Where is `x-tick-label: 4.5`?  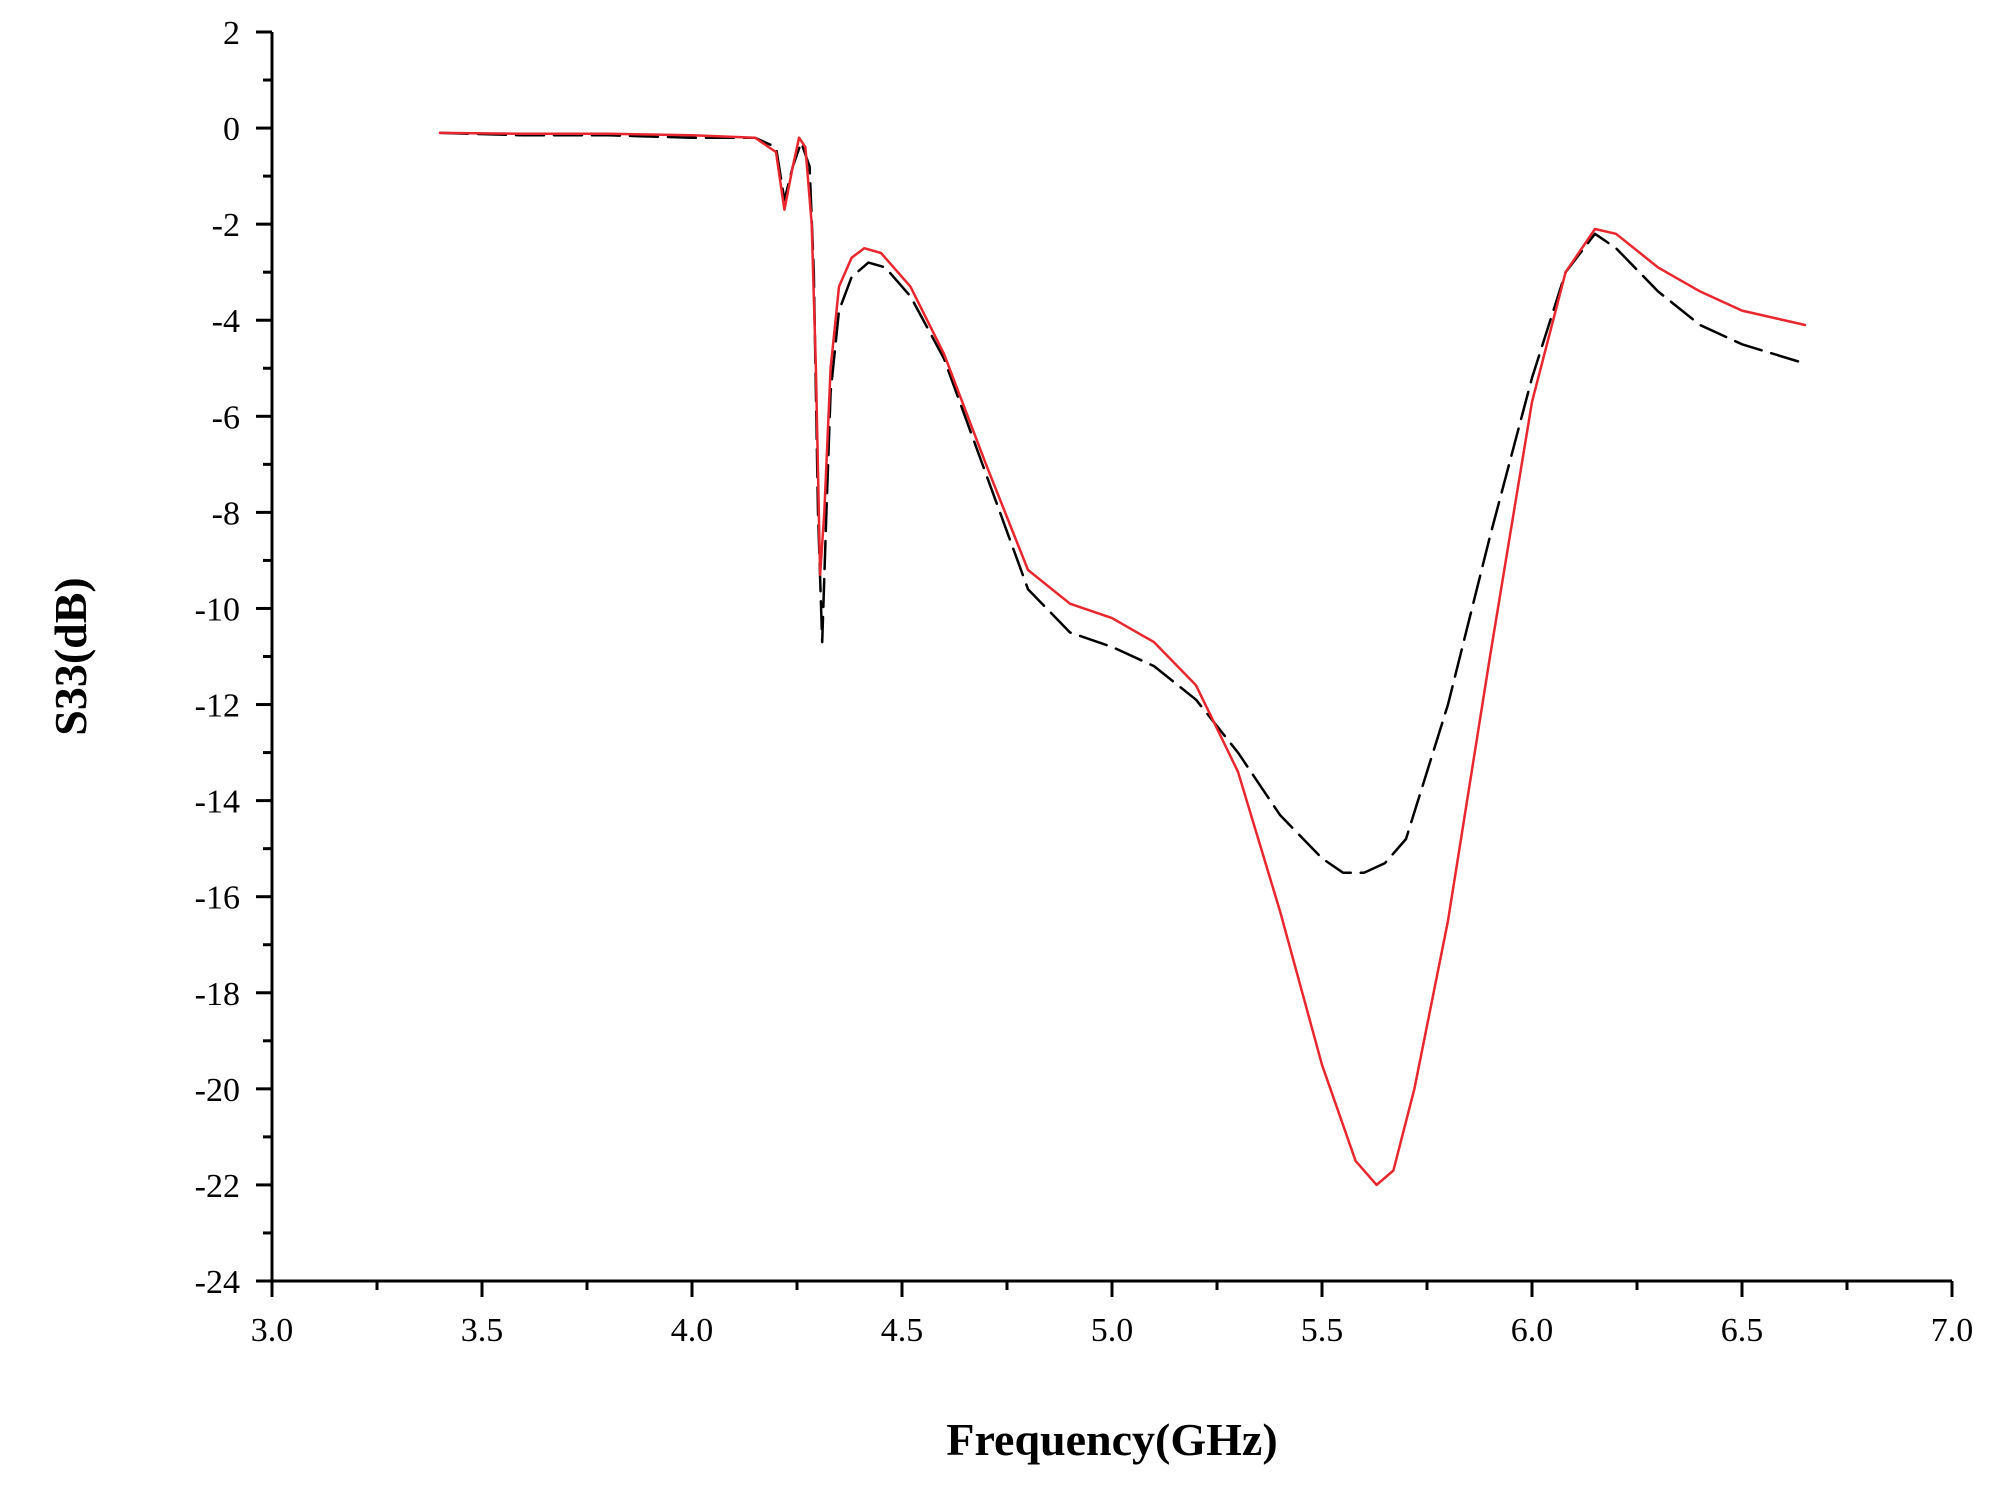
x-tick-label: 4.5 is located at coordinates (902, 1330).